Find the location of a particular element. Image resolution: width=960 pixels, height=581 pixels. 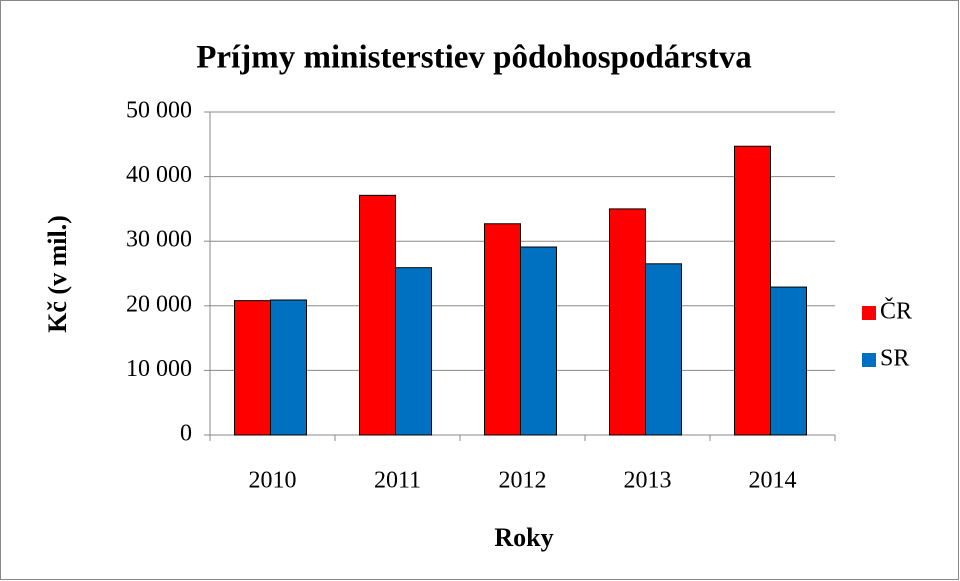

x-tick-label: 2013 is located at coordinates (648, 481).